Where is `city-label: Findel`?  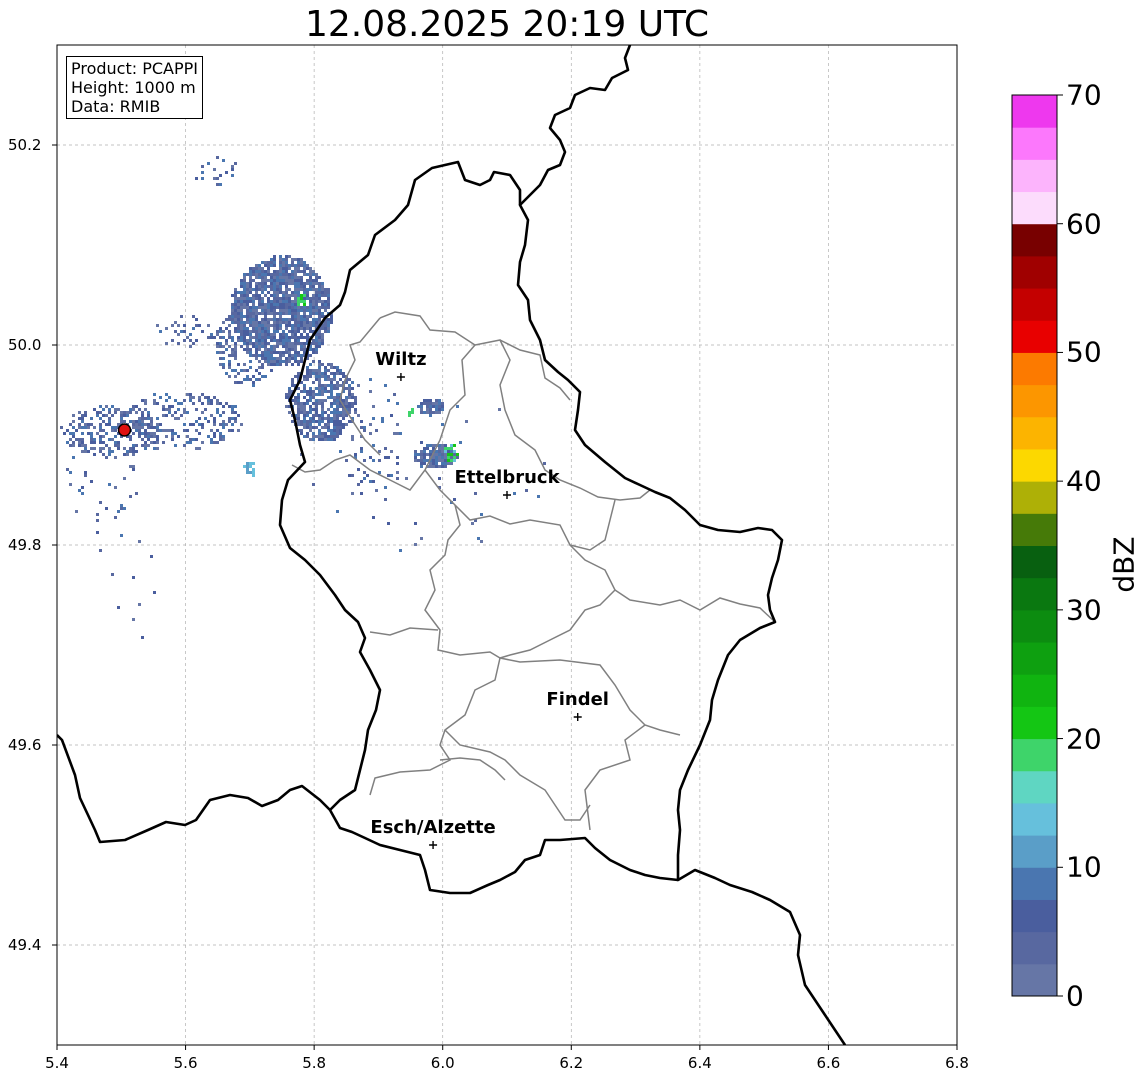 city-label: Findel is located at coordinates (577, 699).